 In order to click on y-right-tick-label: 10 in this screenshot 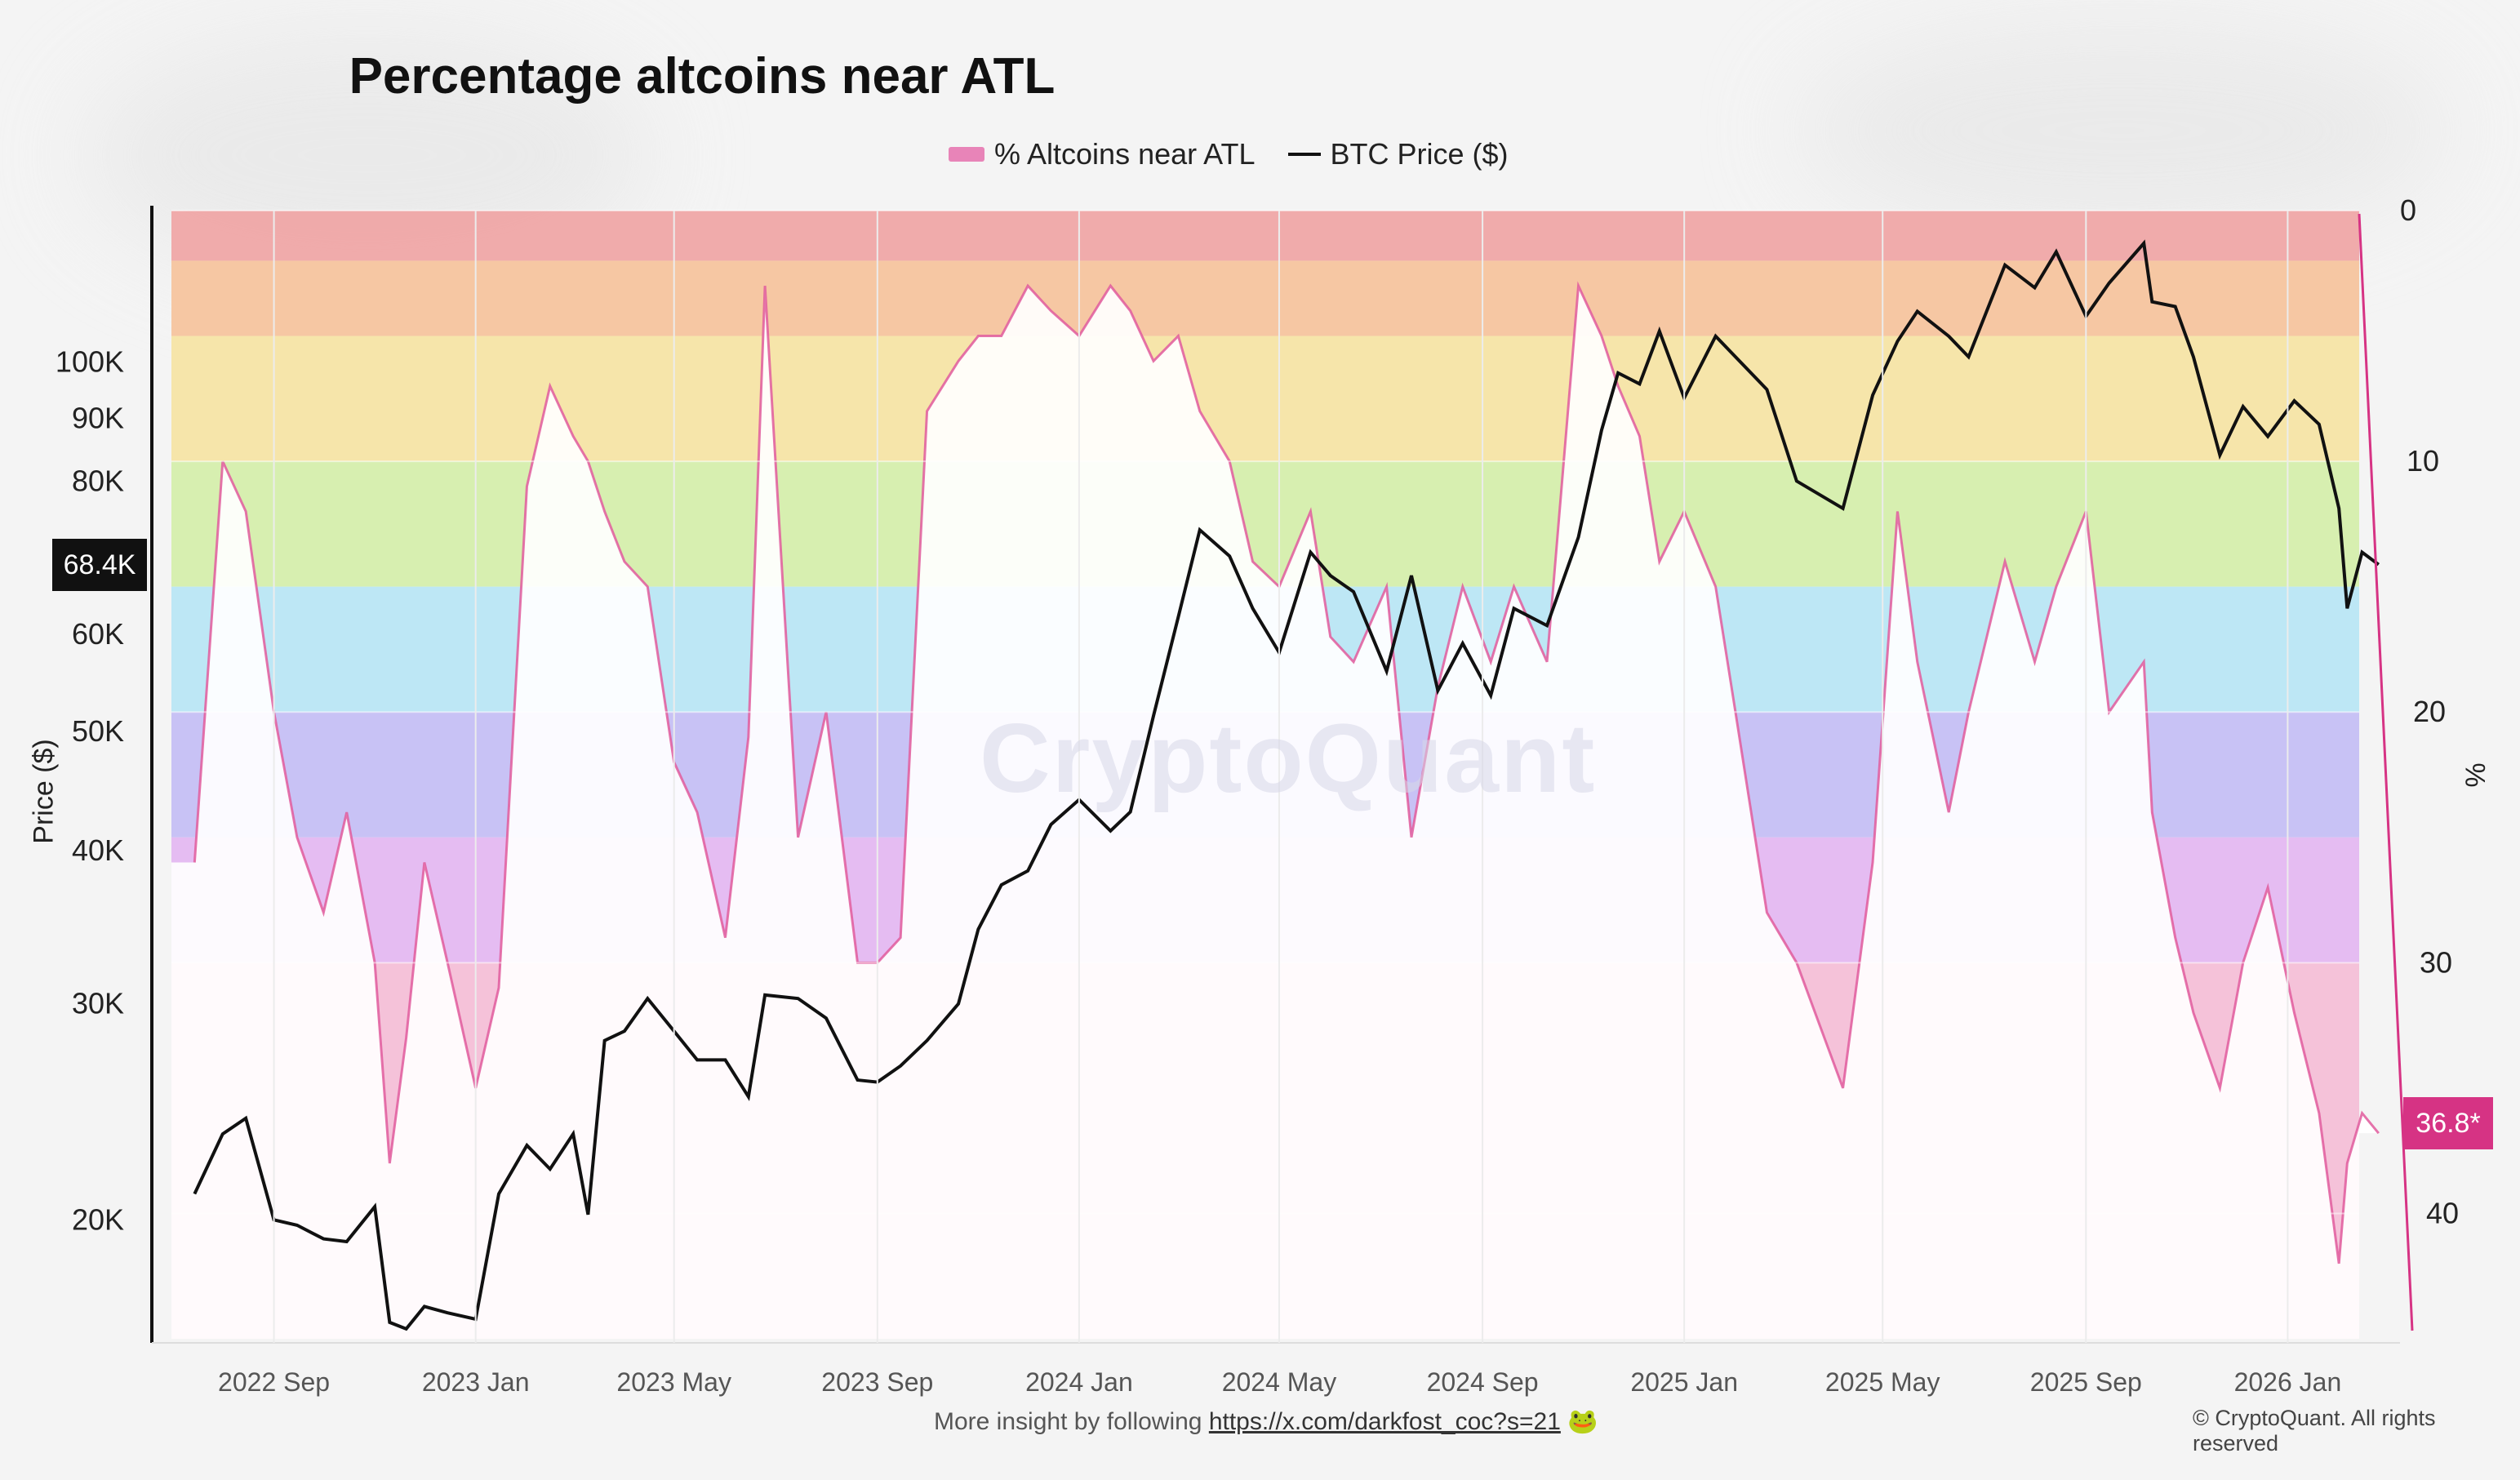, I will do `click(2423, 461)`.